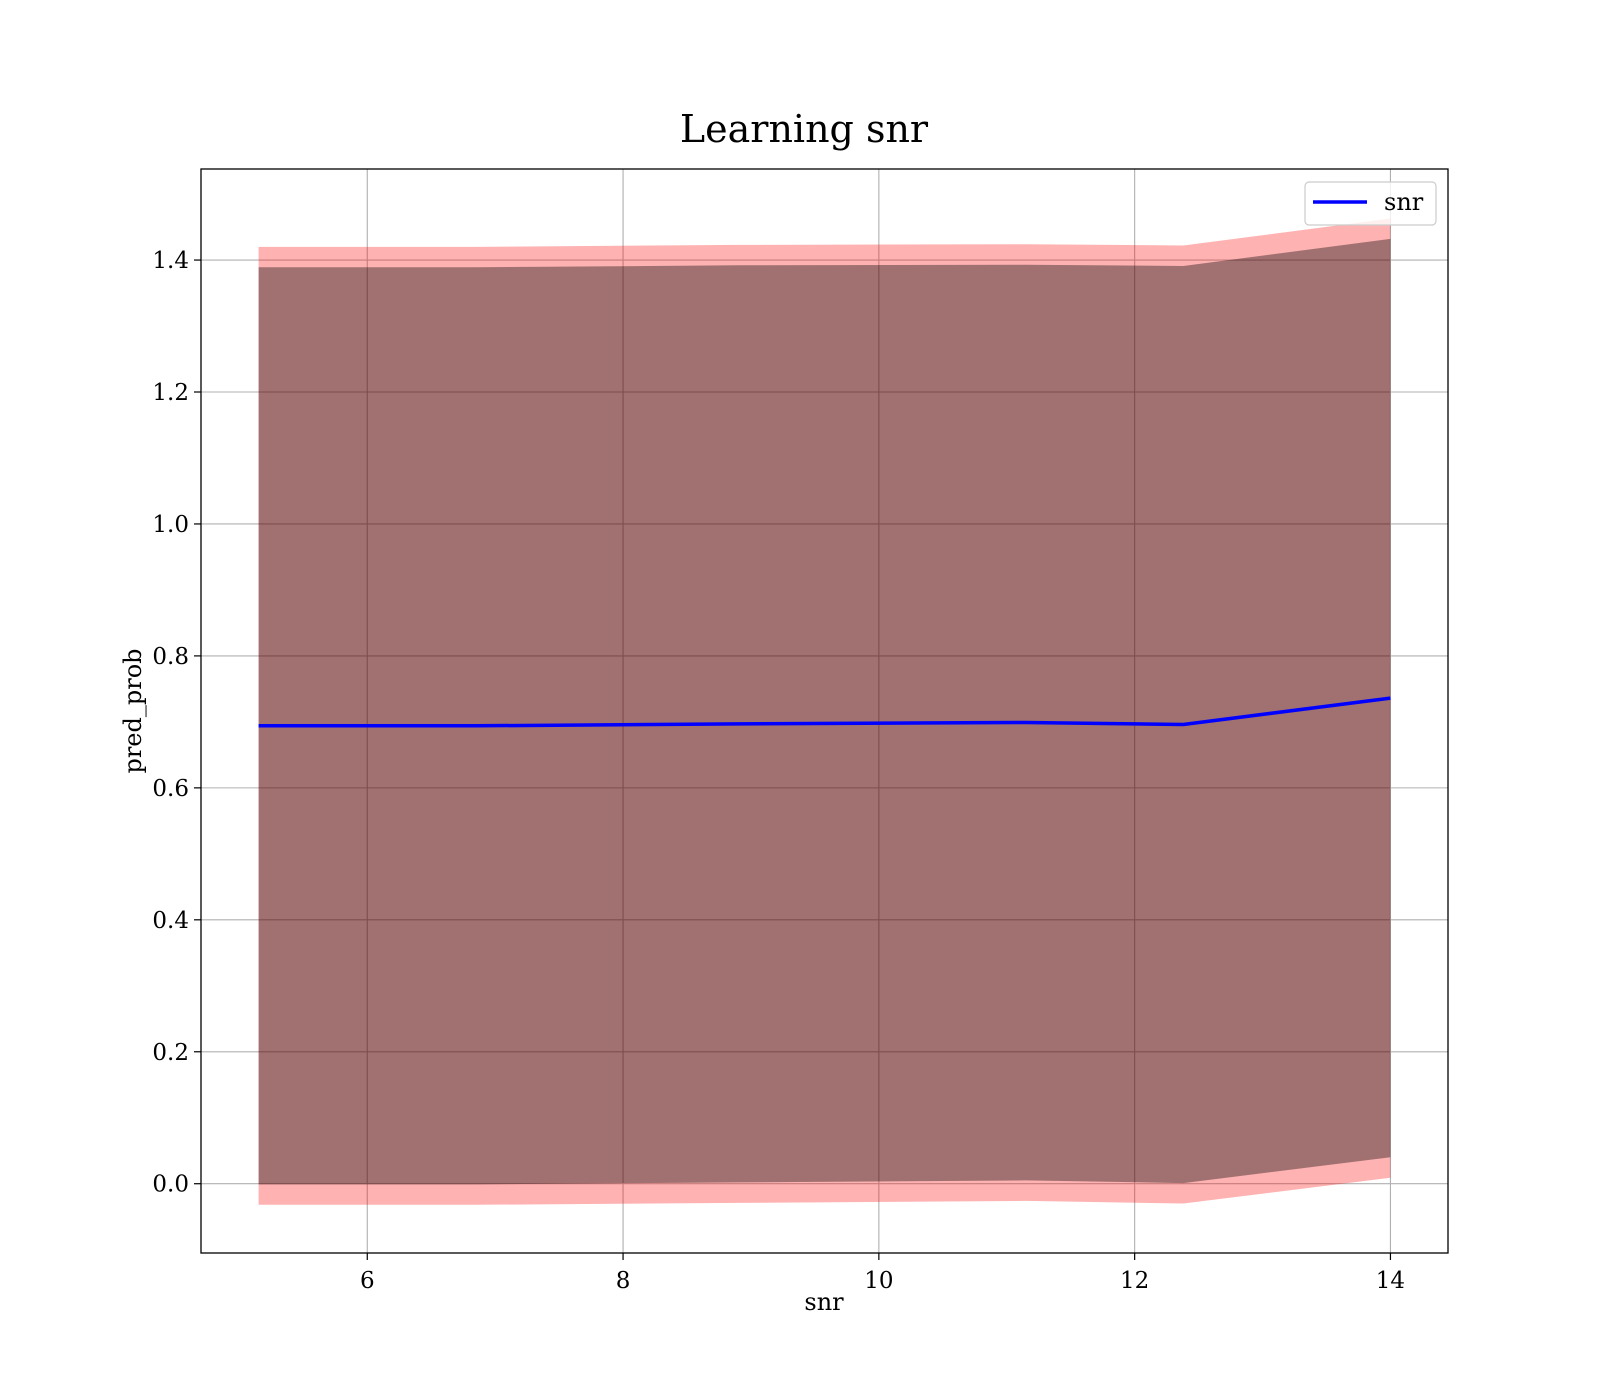 This screenshot has width=1600, height=1400. What do you see at coordinates (170, 1185) in the screenshot?
I see `y-tick-label: 0.0` at bounding box center [170, 1185].